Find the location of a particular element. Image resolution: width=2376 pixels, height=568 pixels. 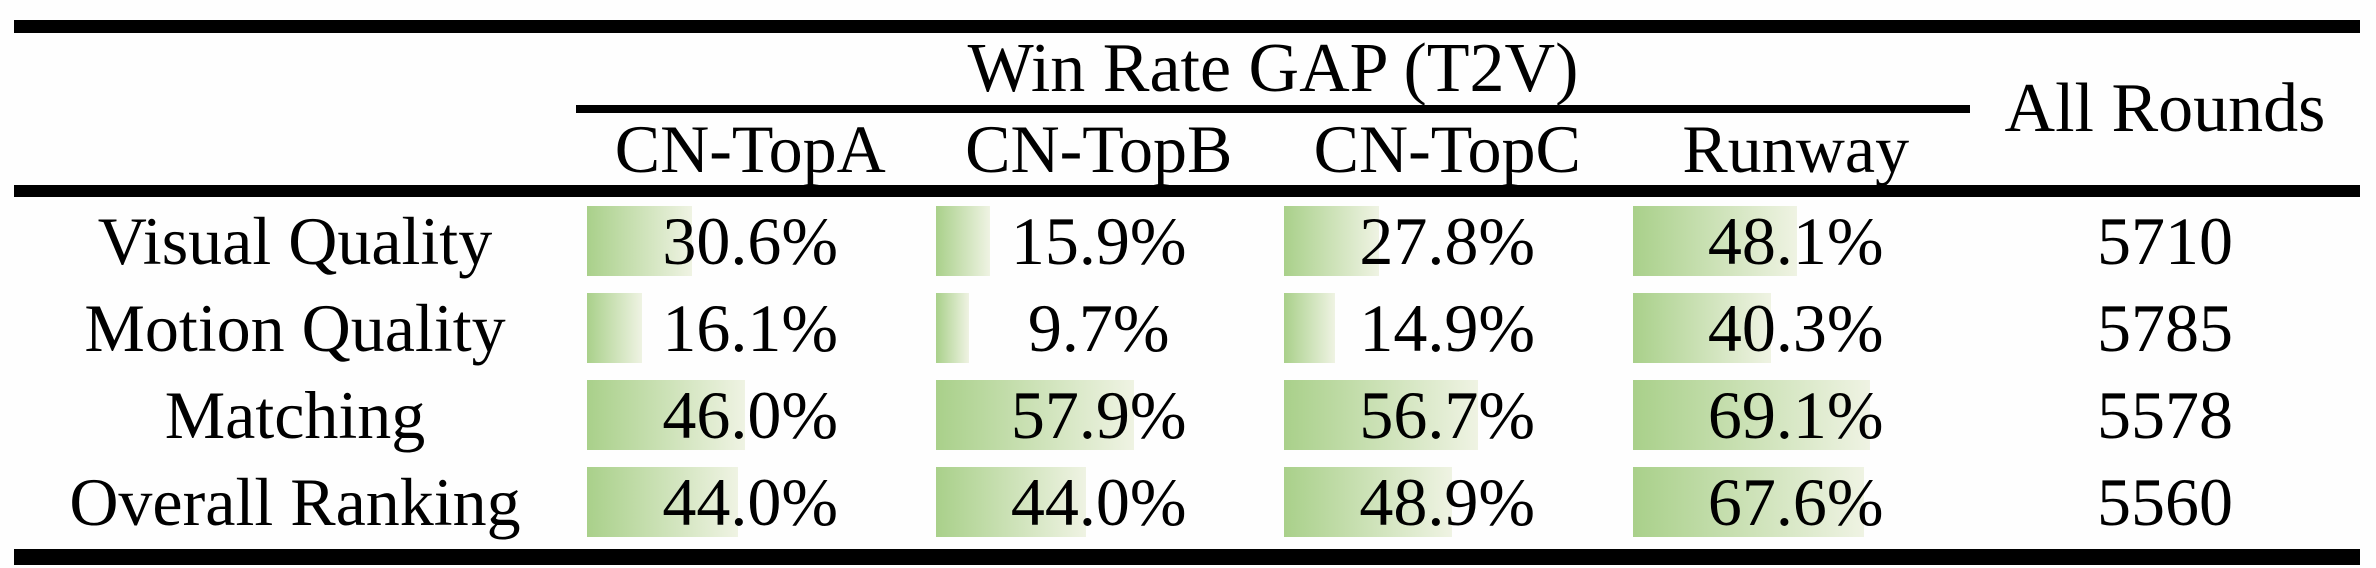

table-cell: 56.7% is located at coordinates (1447, 414).